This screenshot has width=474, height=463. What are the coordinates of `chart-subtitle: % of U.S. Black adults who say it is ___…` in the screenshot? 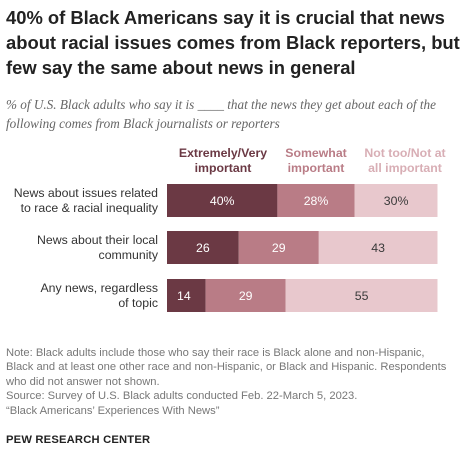 It's located at (221, 114).